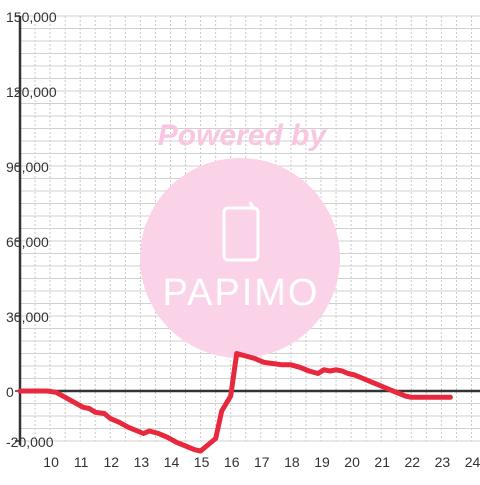 The image size is (480, 485). What do you see at coordinates (413, 462) in the screenshot?
I see `x-tick-label: 22` at bounding box center [413, 462].